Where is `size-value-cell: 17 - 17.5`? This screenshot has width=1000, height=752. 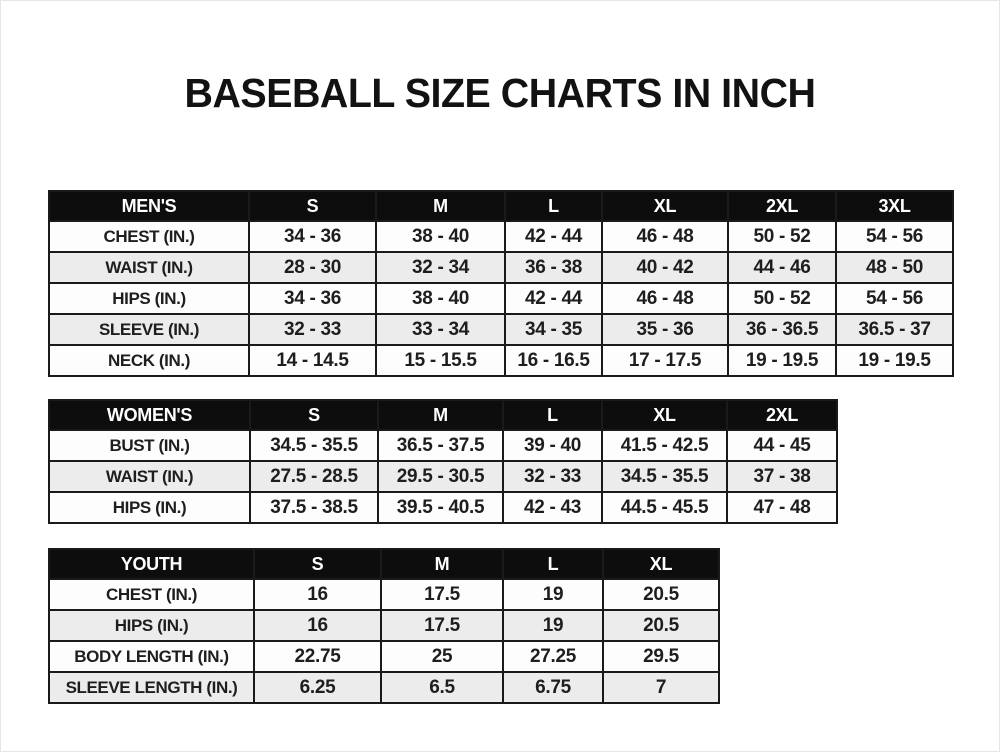 size-value-cell: 17 - 17.5 is located at coordinates (665, 360).